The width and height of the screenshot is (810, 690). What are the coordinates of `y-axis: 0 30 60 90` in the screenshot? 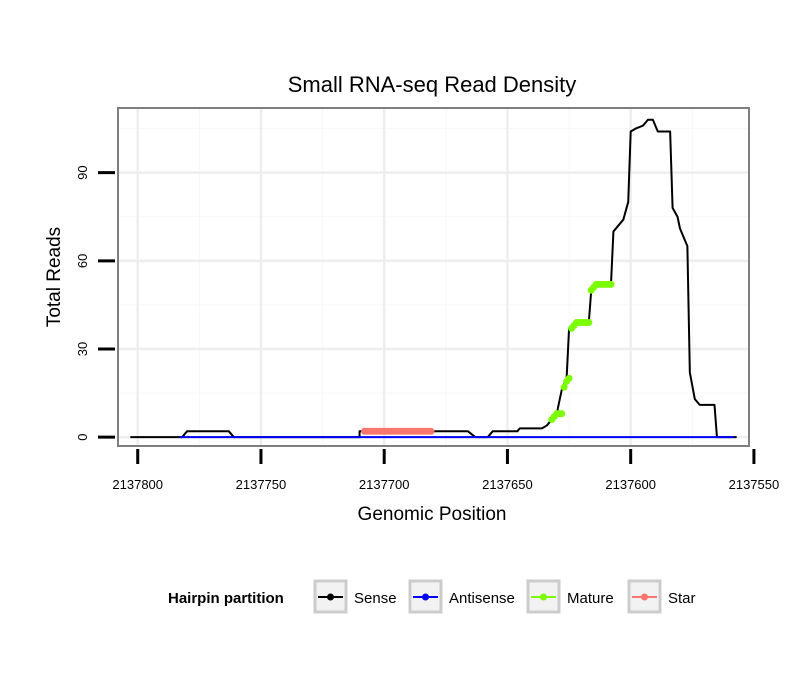 It's located at (95, 303).